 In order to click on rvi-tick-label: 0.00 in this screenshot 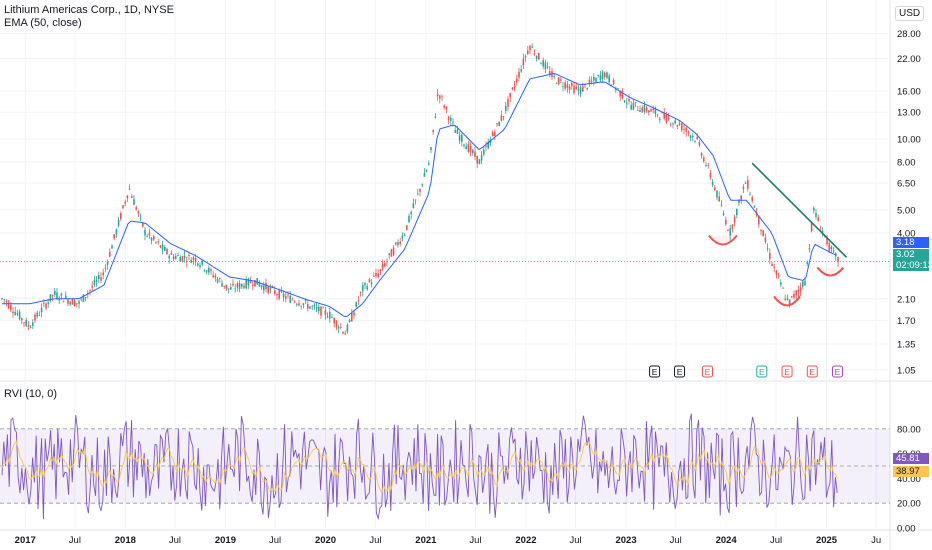, I will do `click(906, 529)`.